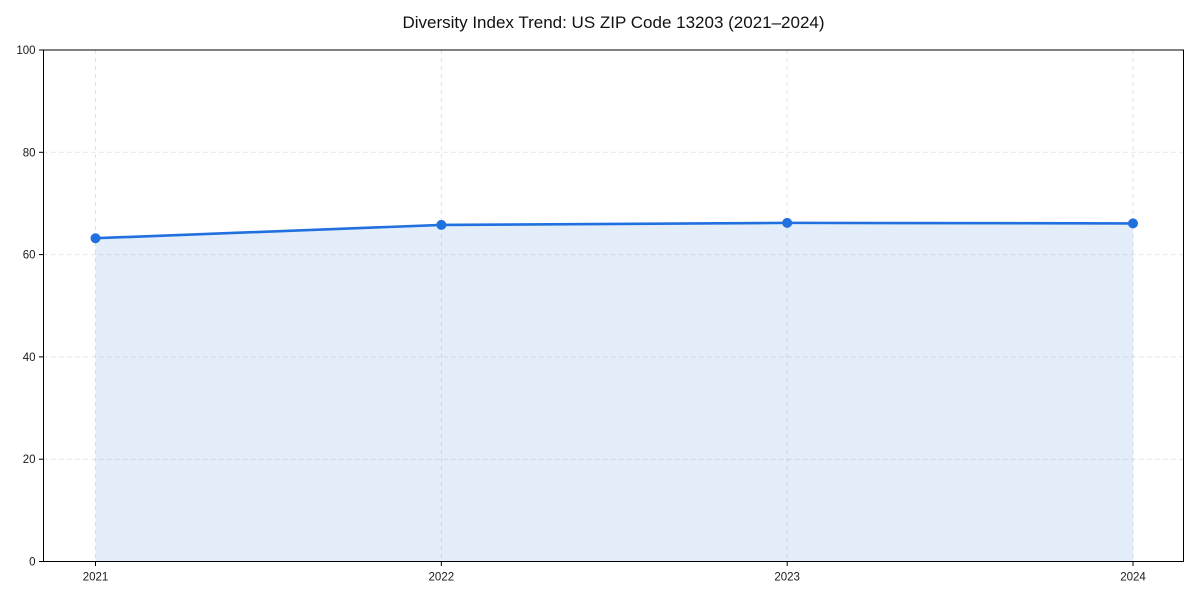 This screenshot has height=600, width=1200. I want to click on y-axis-tick-label: 40, so click(29, 358).